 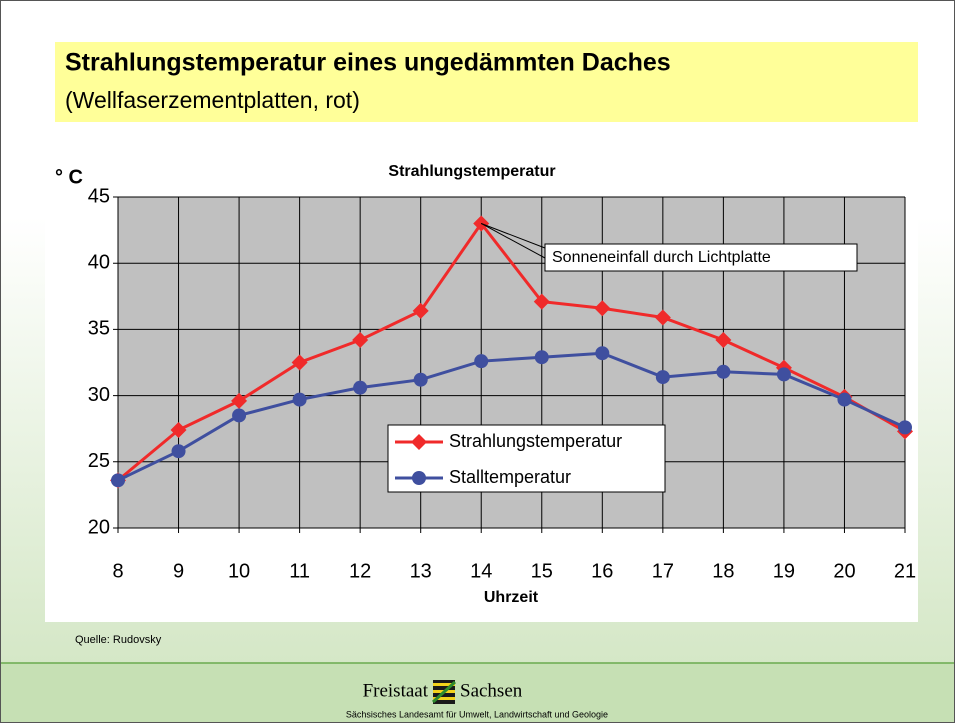 What do you see at coordinates (510, 477) in the screenshot?
I see `legend-label: Stalltemperatur` at bounding box center [510, 477].